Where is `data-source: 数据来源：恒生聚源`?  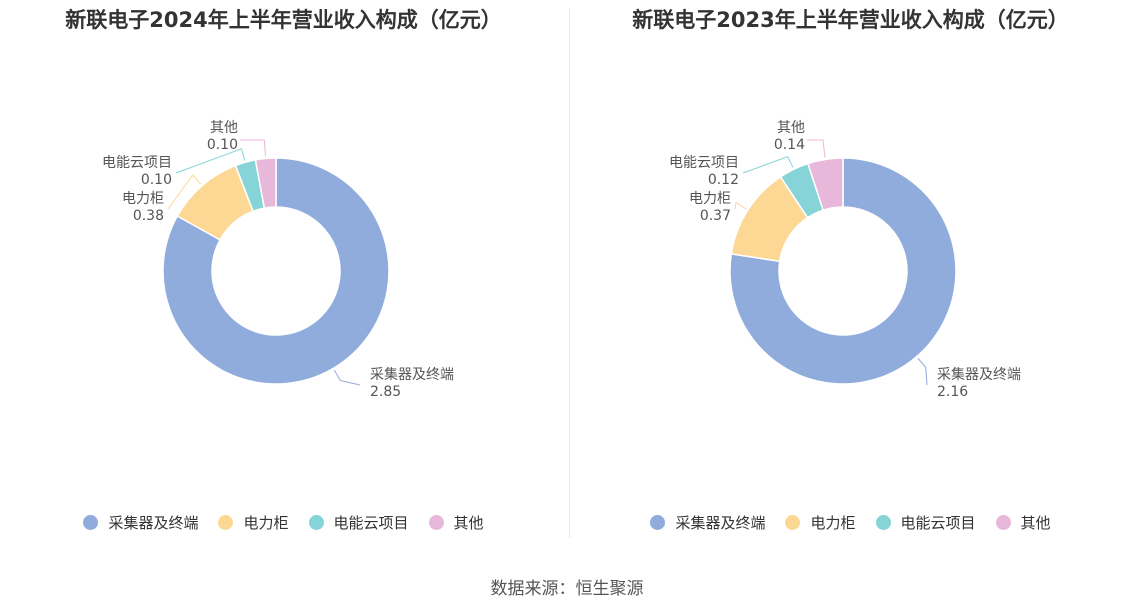
data-source: 数据来源：恒生聚源 is located at coordinates (567, 589).